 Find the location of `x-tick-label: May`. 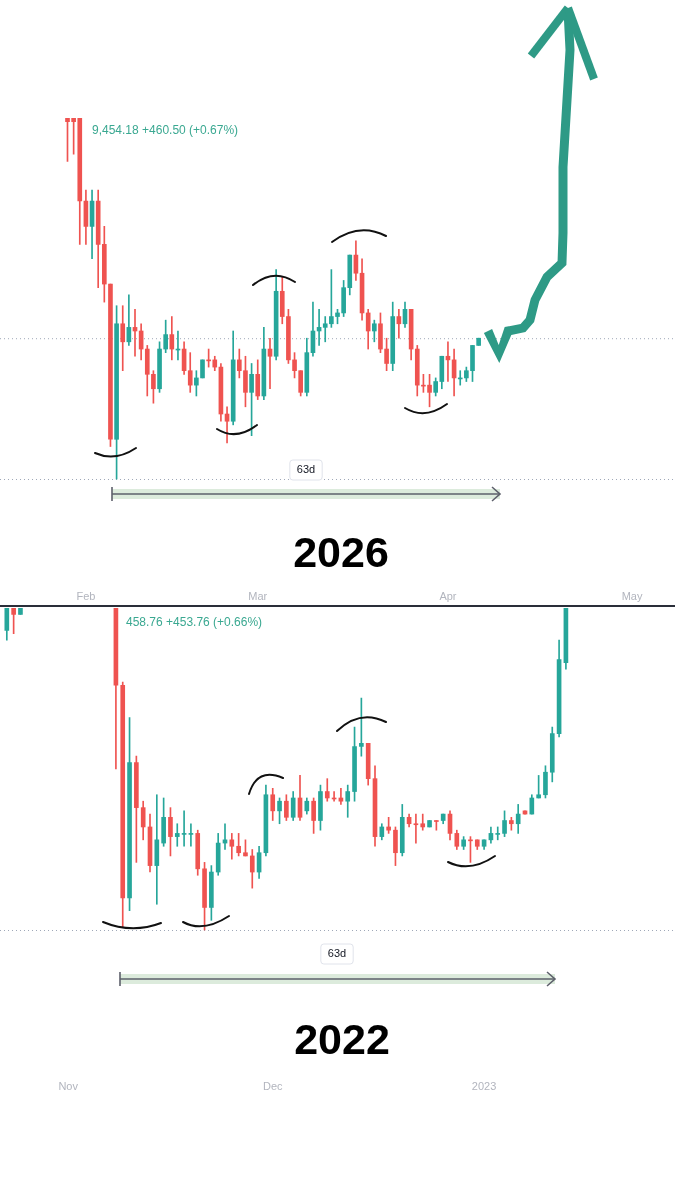

x-tick-label: May is located at coordinates (632, 596).